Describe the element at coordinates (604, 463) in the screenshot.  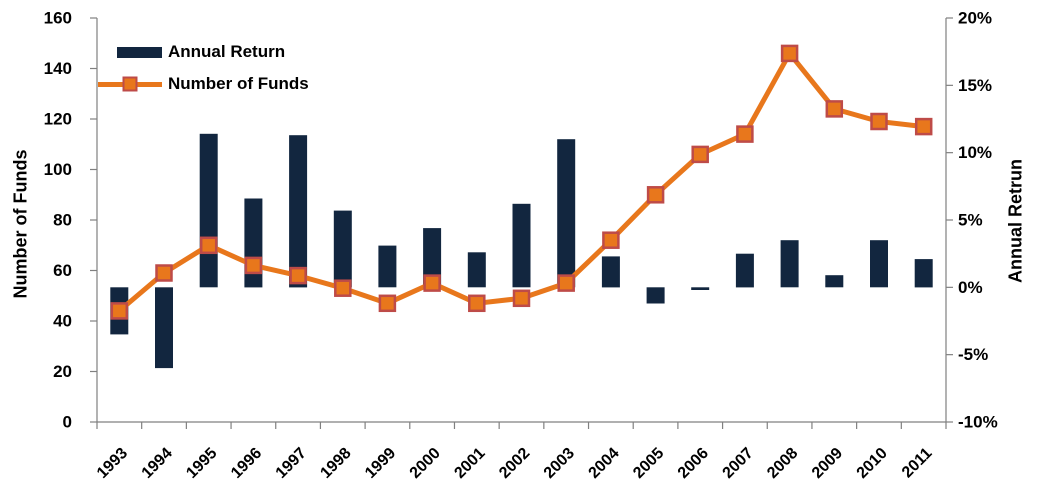
I see `x-axis-label-2004: 2004` at that location.